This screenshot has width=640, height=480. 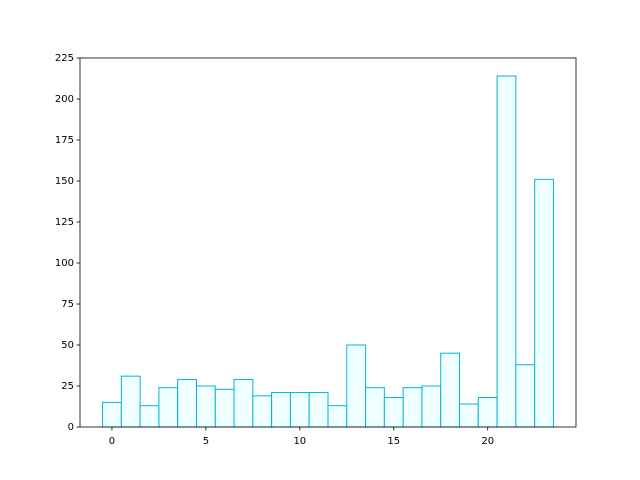 What do you see at coordinates (64, 140) in the screenshot?
I see `y-tick-label: 175` at bounding box center [64, 140].